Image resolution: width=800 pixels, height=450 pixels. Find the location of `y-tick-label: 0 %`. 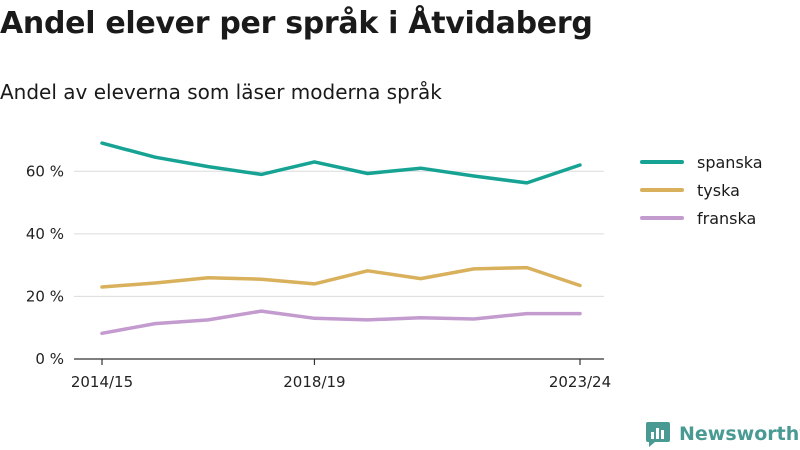

y-tick-label: 0 % is located at coordinates (49, 359).